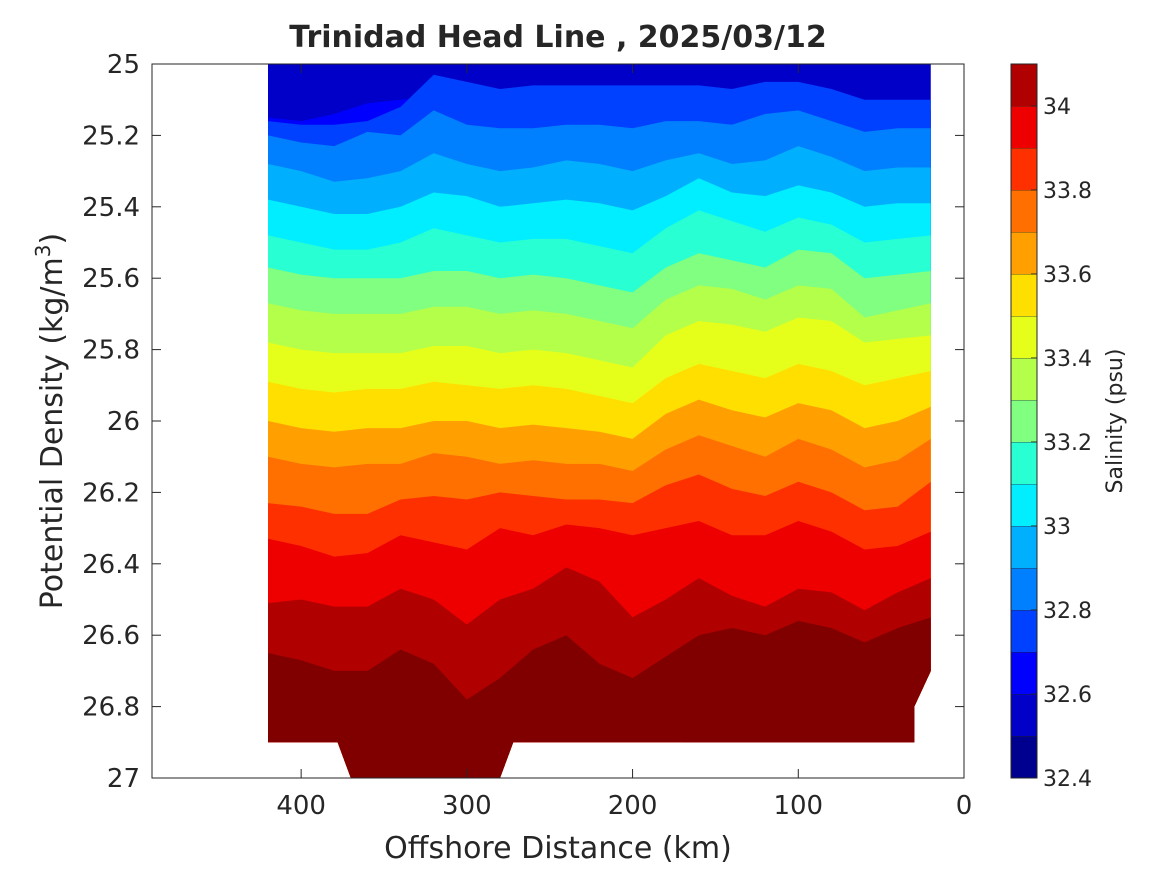 The width and height of the screenshot is (1167, 875). What do you see at coordinates (1067, 359) in the screenshot?
I see `colorbar-tick-label: 33.4` at bounding box center [1067, 359].